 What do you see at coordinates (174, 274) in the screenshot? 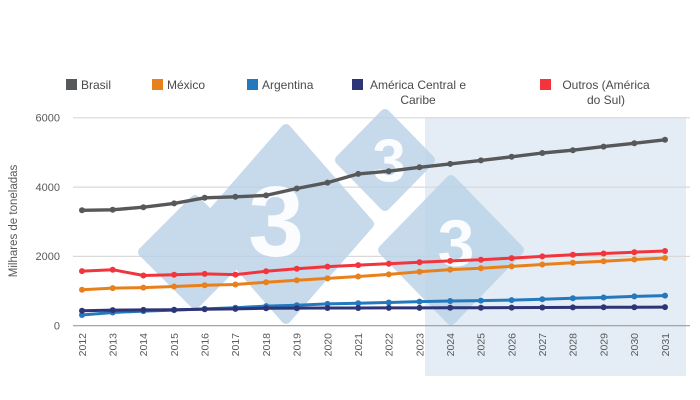
I see `data-point-outros-america-do-sul-2015` at bounding box center [174, 274].